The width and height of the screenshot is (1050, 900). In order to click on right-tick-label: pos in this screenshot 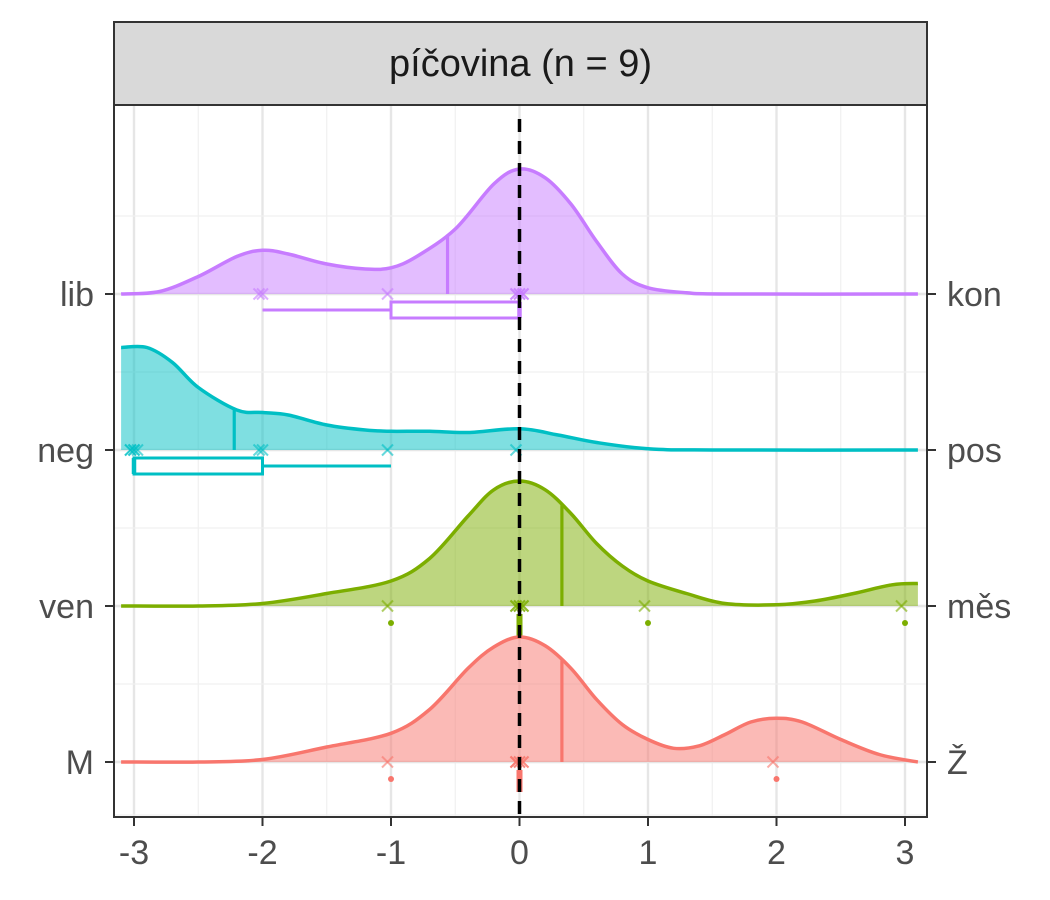, I will do `click(974, 451)`.